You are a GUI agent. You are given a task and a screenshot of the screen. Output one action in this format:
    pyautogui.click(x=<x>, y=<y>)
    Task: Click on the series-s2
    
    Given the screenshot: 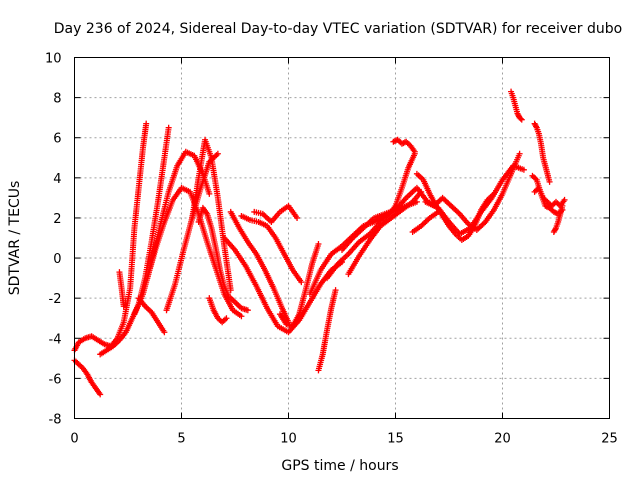 What is the action you would take?
    pyautogui.click(x=87, y=377)
    